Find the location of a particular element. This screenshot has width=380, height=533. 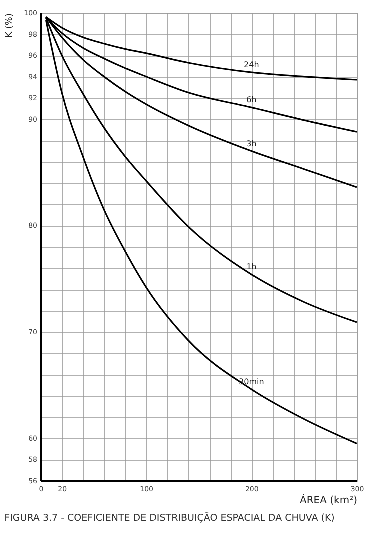

x-axis-title: ÁREA (km²) is located at coordinates (329, 500).